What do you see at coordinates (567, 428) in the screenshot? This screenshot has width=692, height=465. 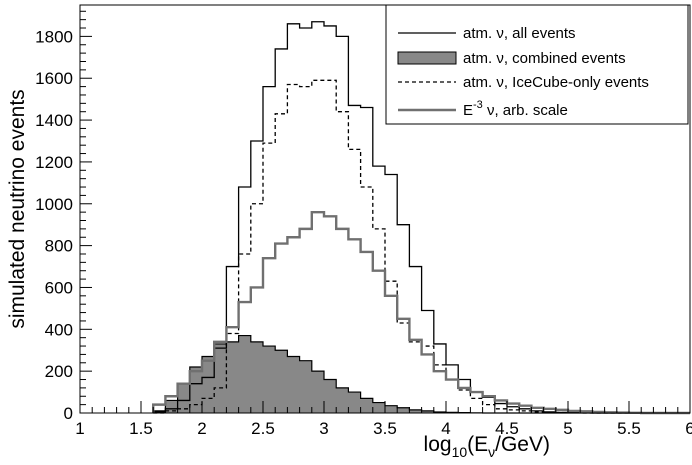 I see `x-tick-label: 5` at bounding box center [567, 428].